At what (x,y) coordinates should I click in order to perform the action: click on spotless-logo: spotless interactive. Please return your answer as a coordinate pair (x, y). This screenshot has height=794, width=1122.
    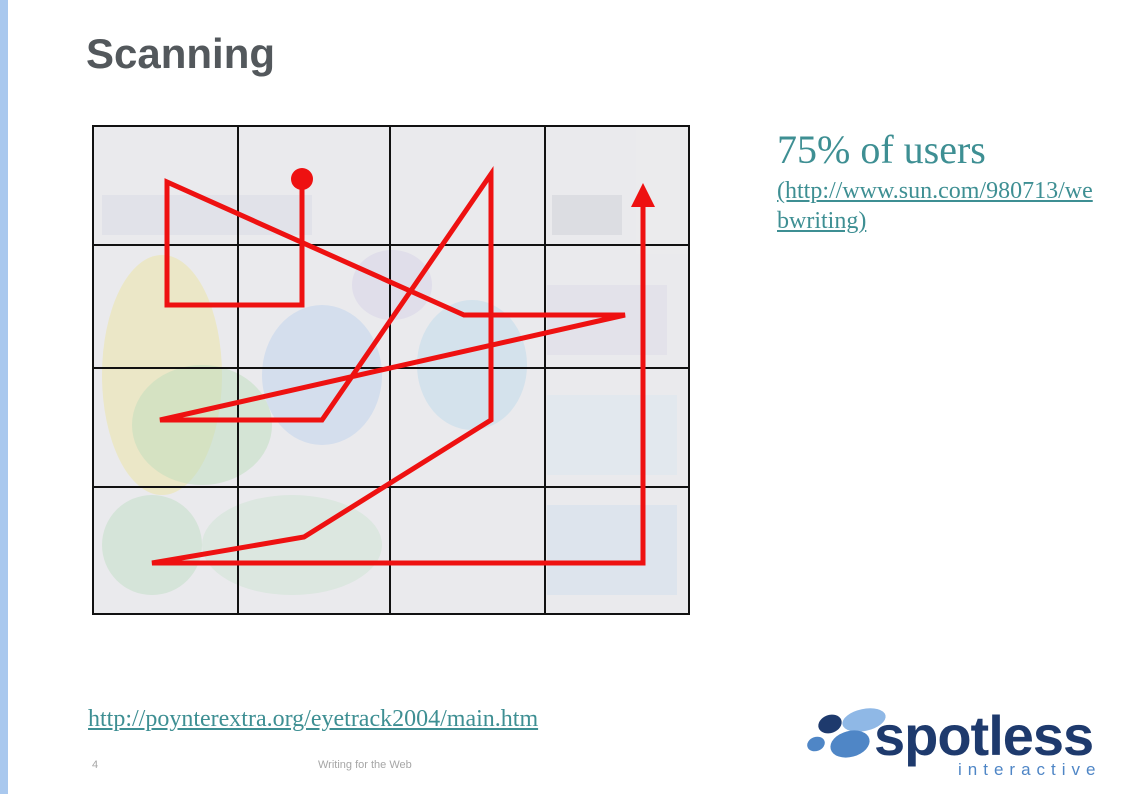
    Looking at the image, I should click on (961, 743).